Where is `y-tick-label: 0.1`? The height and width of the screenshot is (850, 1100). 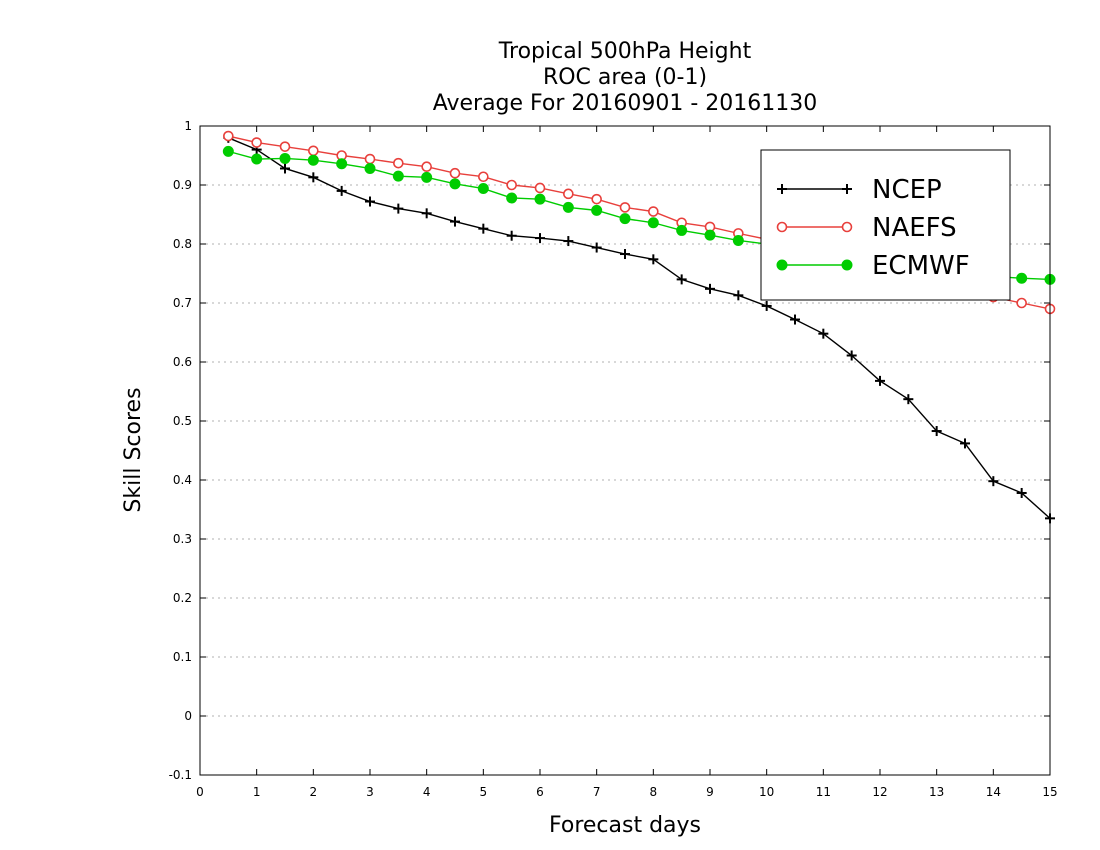 y-tick-label: 0.1 is located at coordinates (182, 657).